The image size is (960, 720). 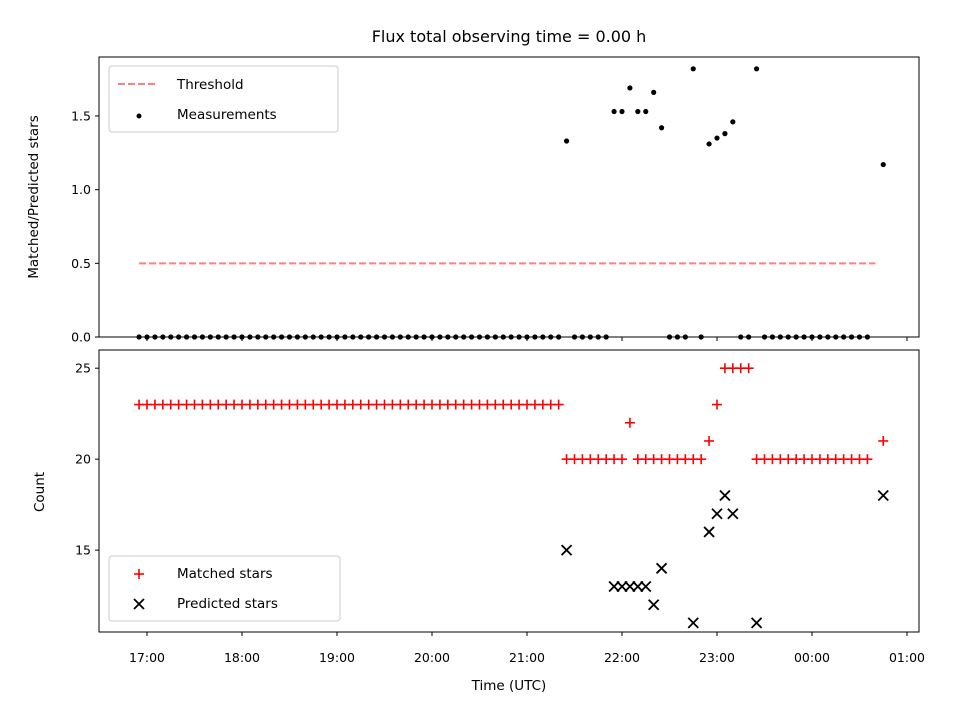 I want to click on legend-predicted-label: Predicted stars, so click(x=227, y=604).